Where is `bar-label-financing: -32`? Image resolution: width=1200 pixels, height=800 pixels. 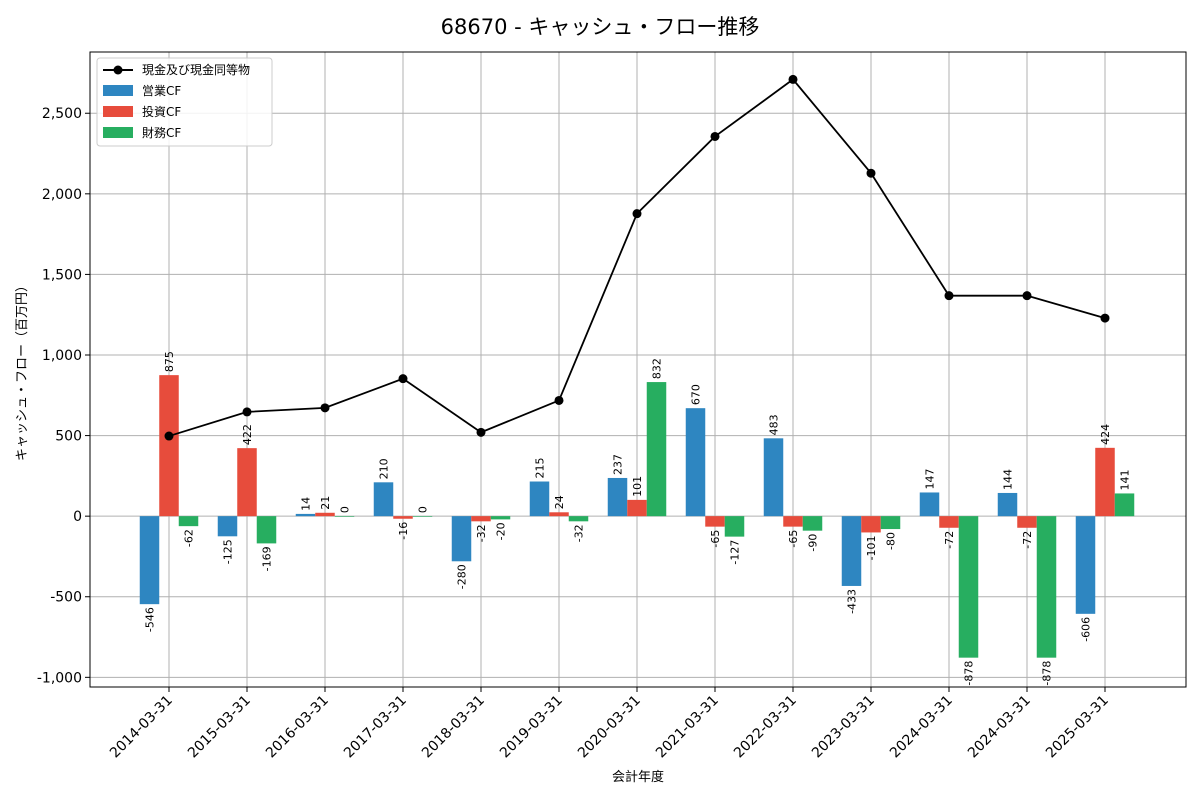 bar-label-financing: -32 is located at coordinates (579, 533).